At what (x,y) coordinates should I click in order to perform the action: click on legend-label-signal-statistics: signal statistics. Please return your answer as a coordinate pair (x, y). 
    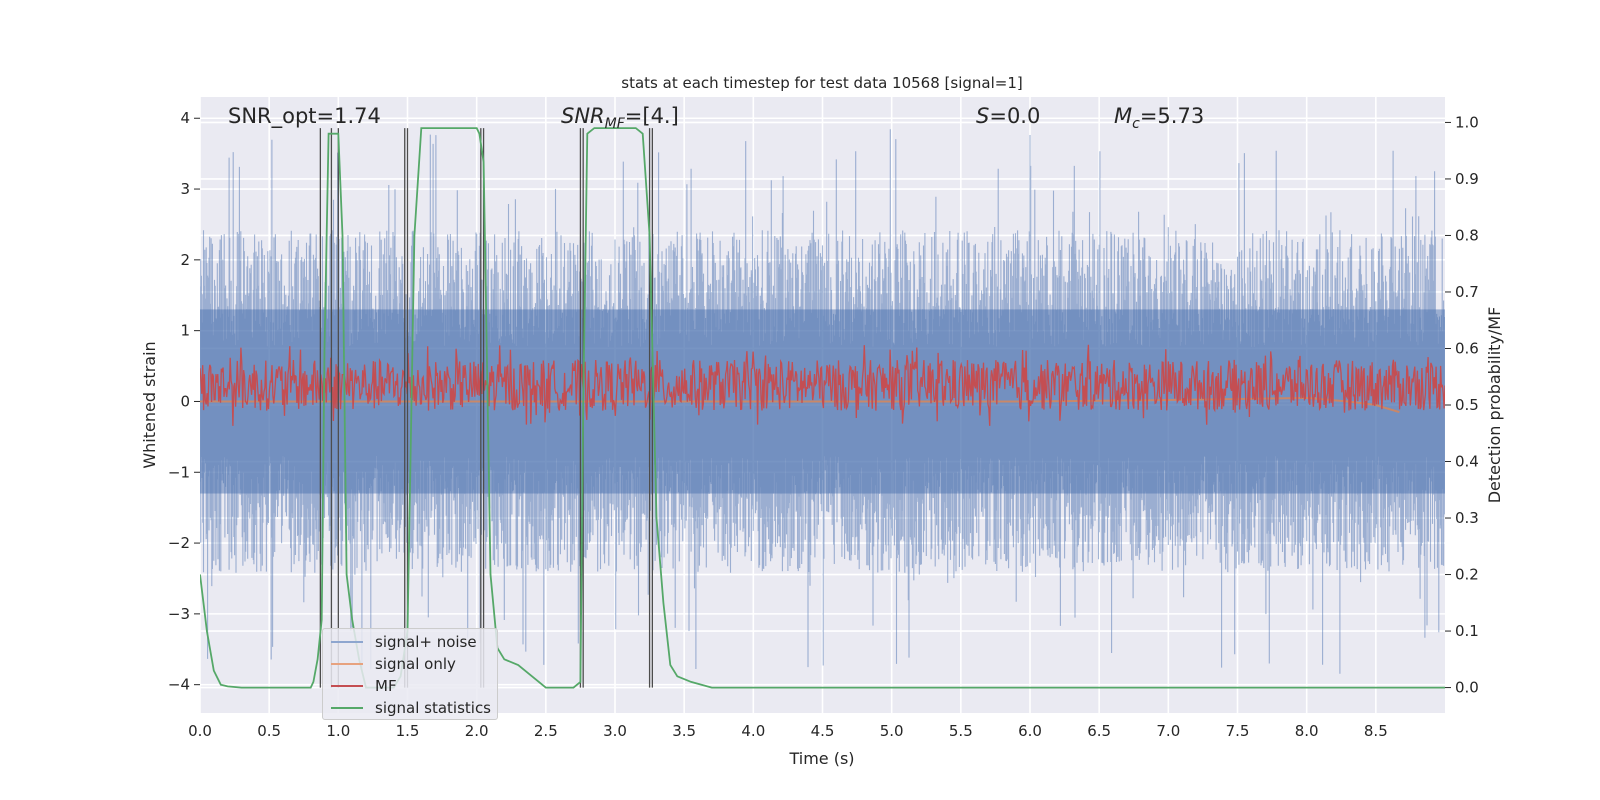
    Looking at the image, I should click on (433, 708).